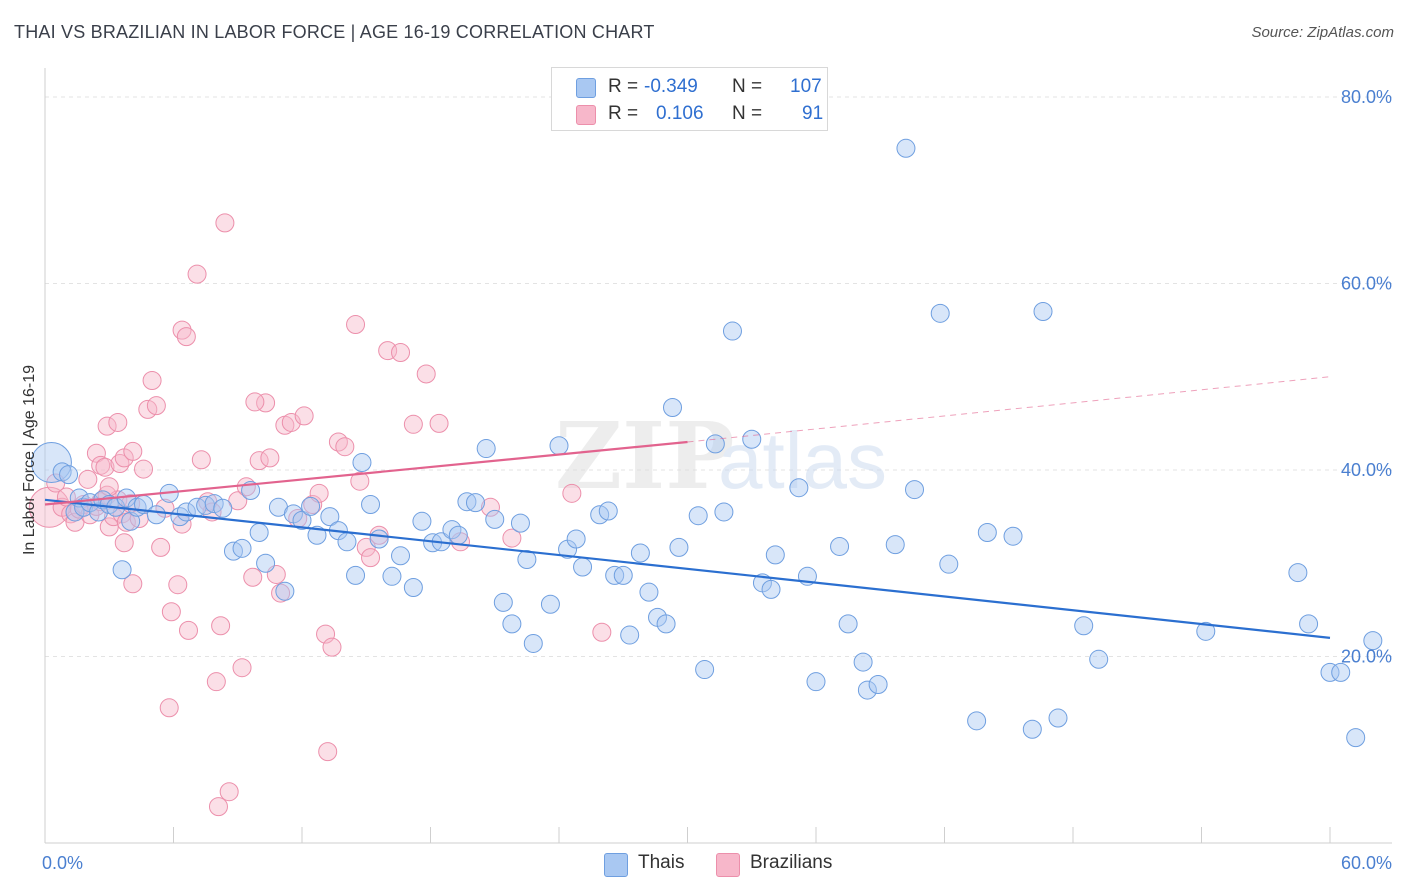 Image resolution: width=1406 pixels, height=892 pixels. Describe the element at coordinates (661, 862) in the screenshot. I see `thais-legend-label: Thais` at that location.